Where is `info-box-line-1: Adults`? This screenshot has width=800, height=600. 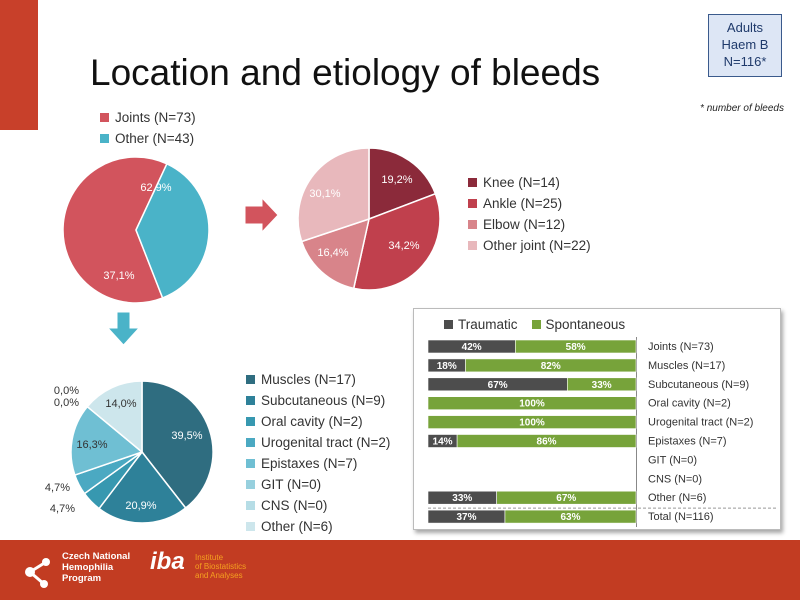 info-box-line-1: Adults is located at coordinates (745, 27).